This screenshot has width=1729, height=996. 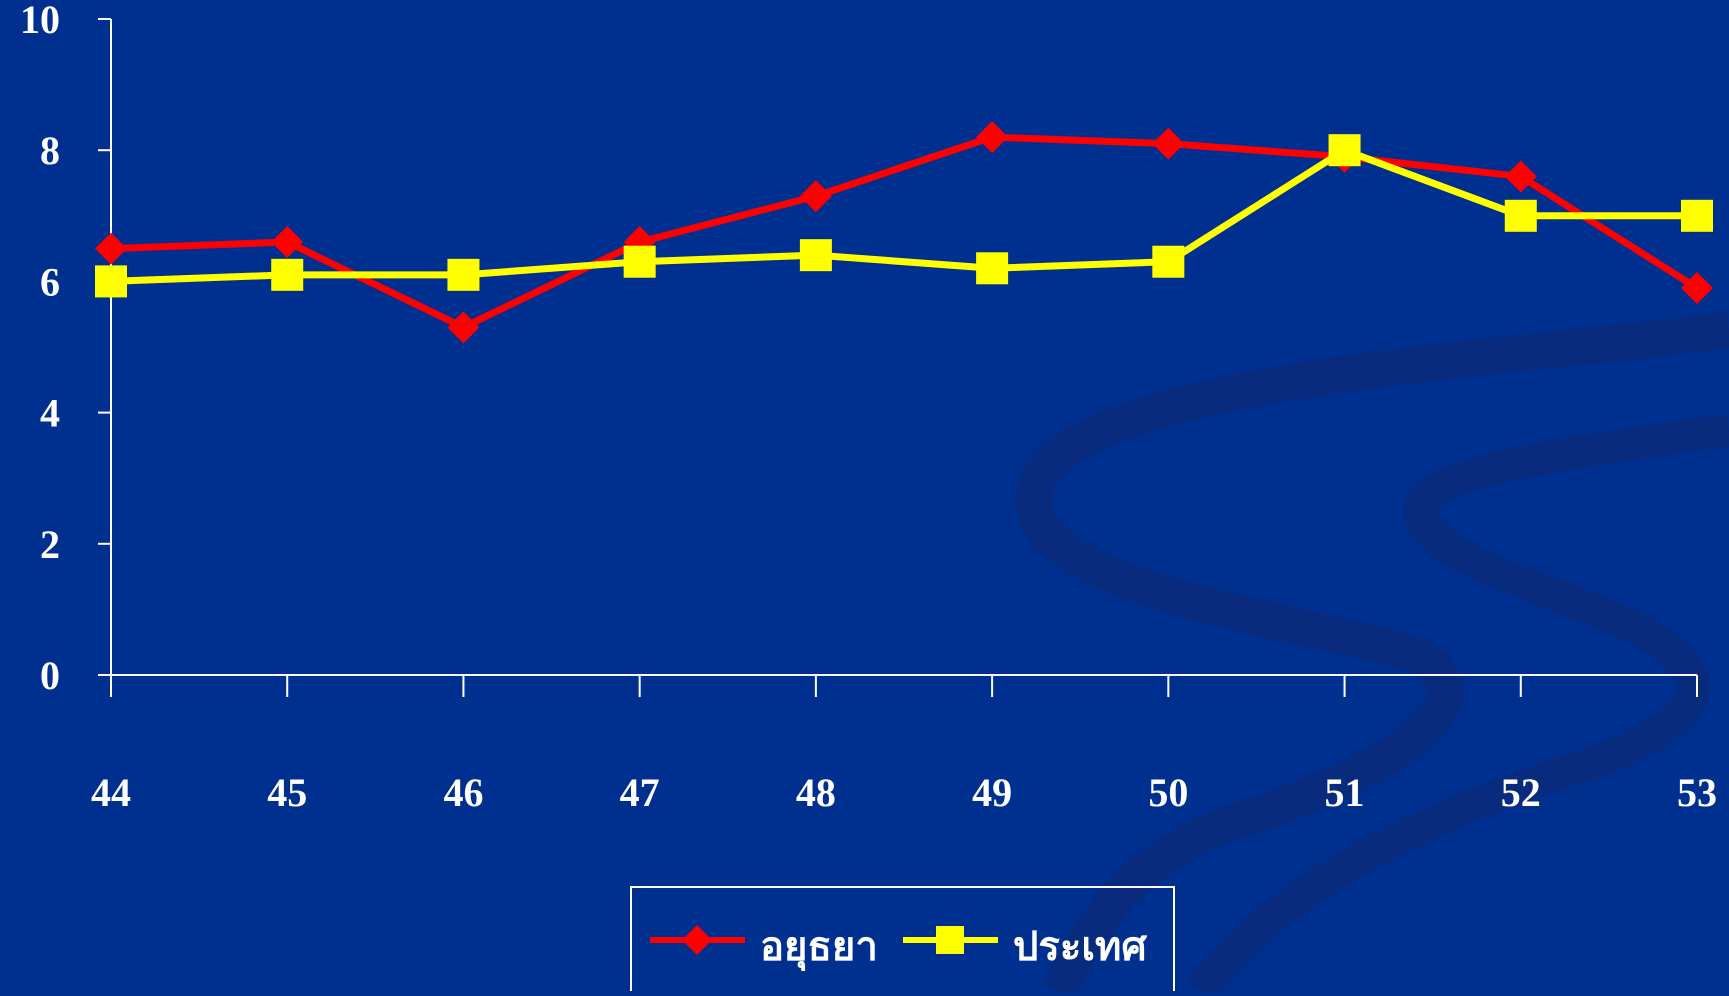 What do you see at coordinates (1168, 792) in the screenshot?
I see `x-tick-label-6: 50` at bounding box center [1168, 792].